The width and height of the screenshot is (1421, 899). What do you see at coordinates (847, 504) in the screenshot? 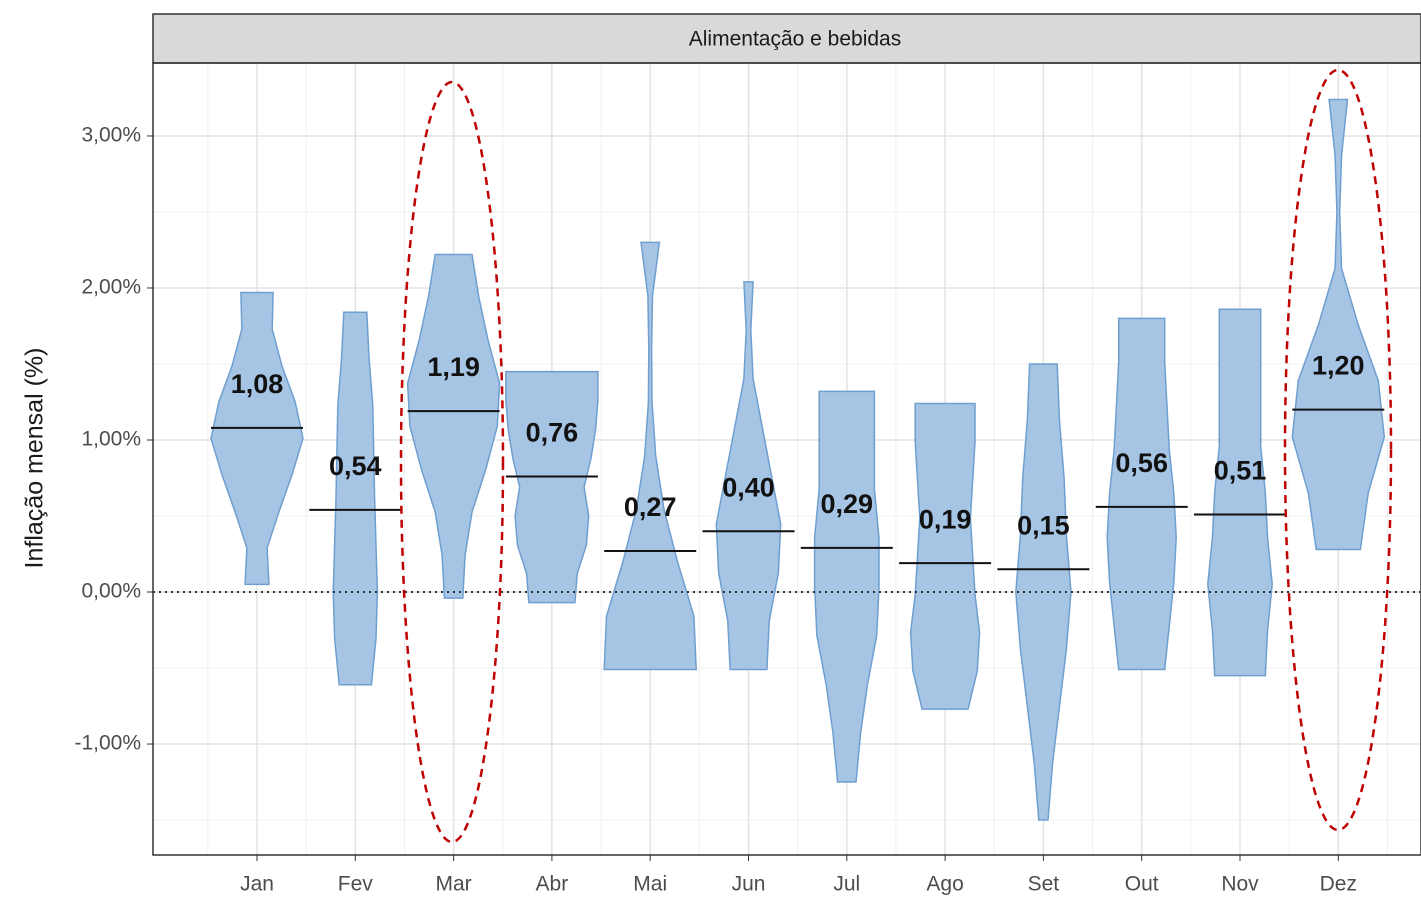
I see `data-label: 0,29` at bounding box center [847, 504].